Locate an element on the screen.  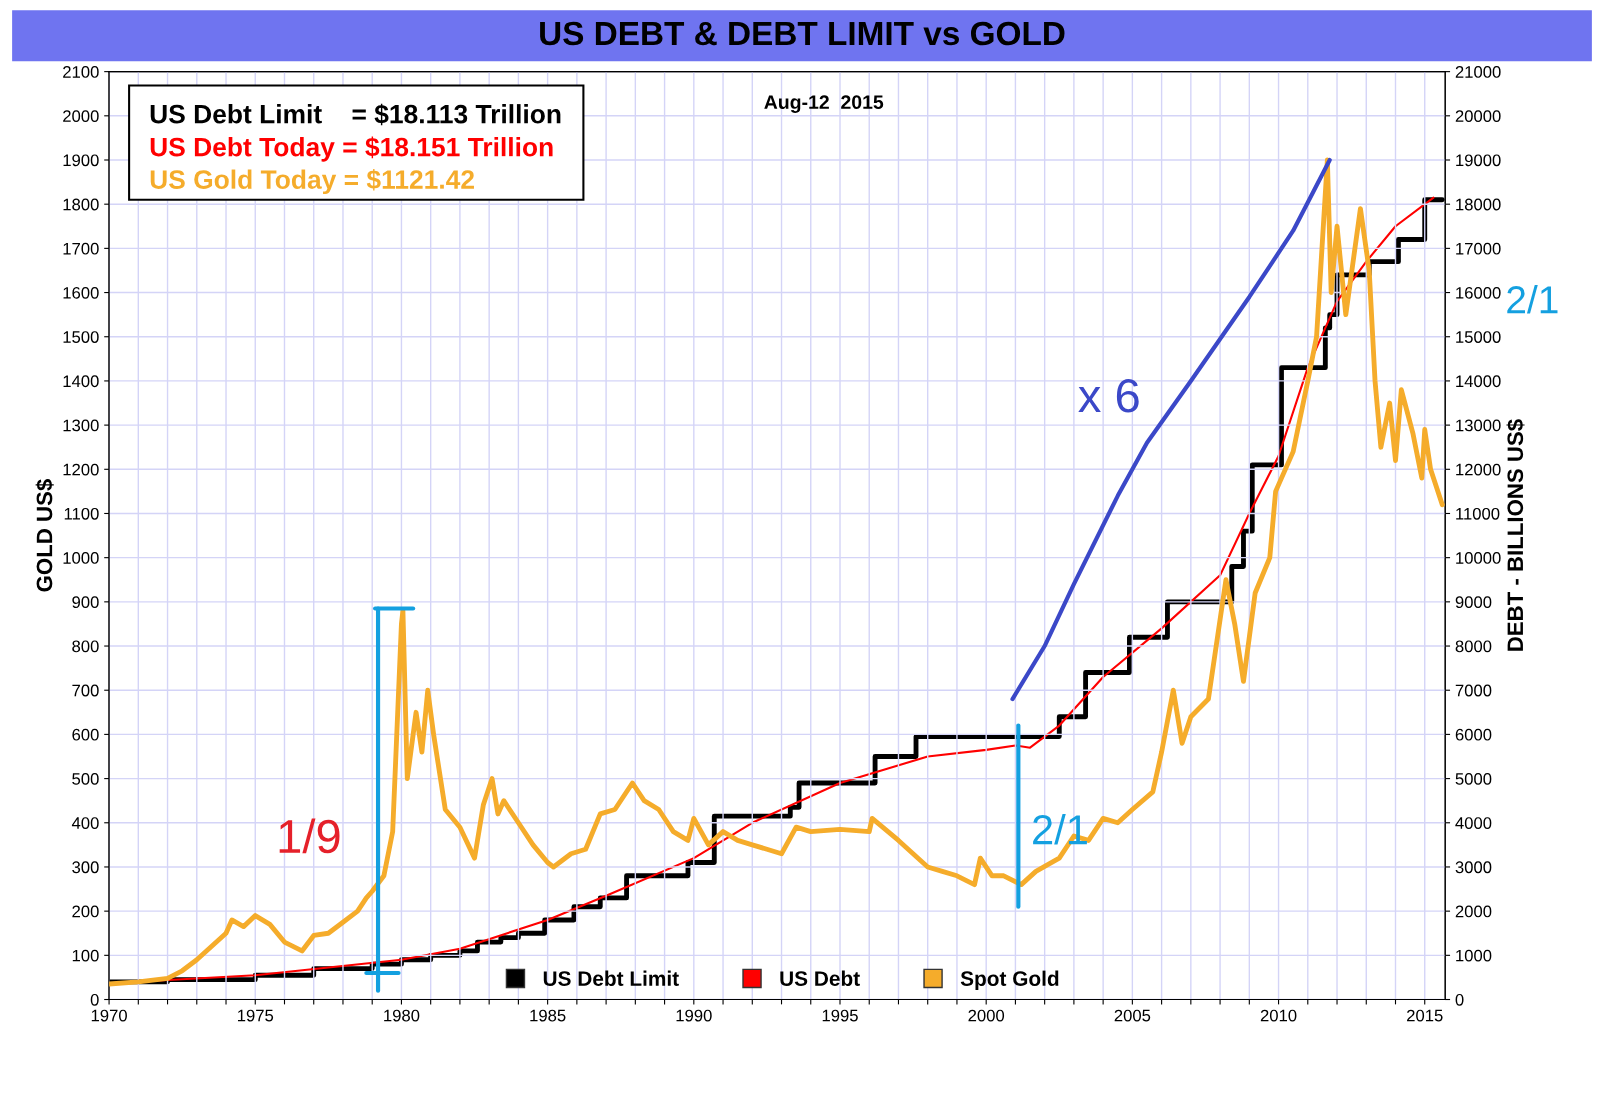
y2-axis-title: DEBT - BILLIONS US$ is located at coordinates (1515, 535).